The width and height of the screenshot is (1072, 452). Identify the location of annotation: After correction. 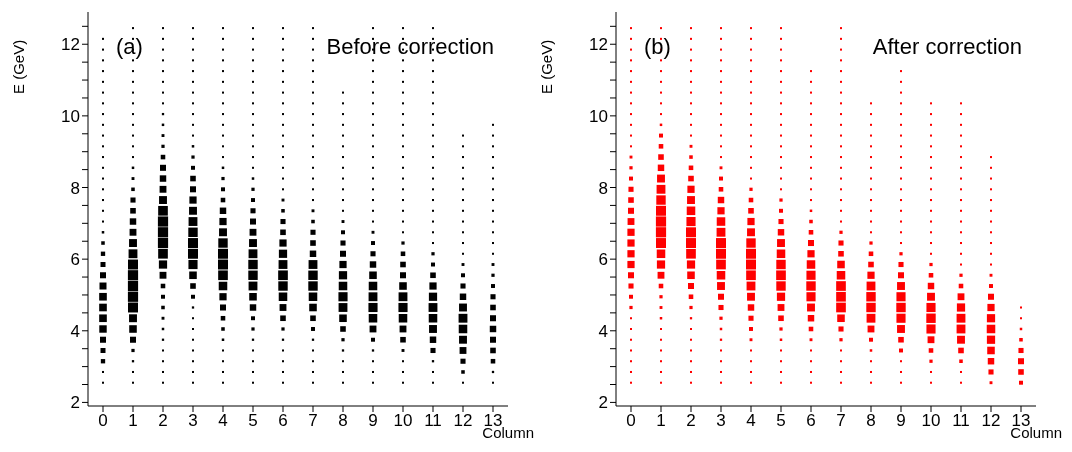
(947, 47).